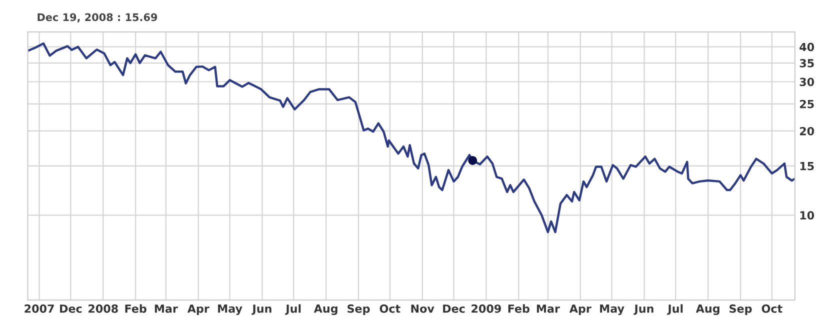  I want to click on y-tick-label: 10, so click(807, 215).